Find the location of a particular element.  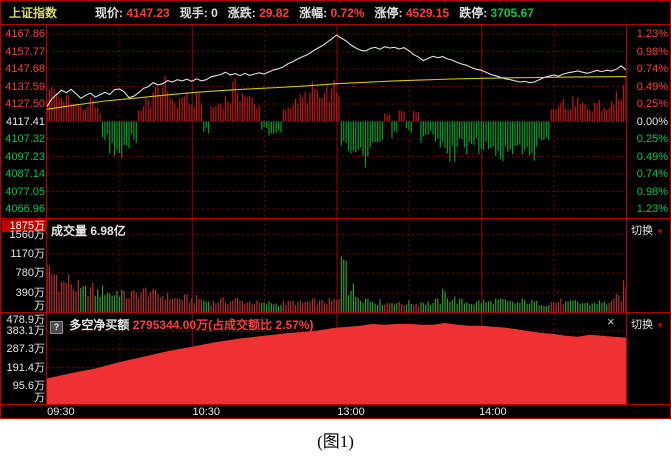

axis-tick-label: 191.4万 is located at coordinates (25, 367).